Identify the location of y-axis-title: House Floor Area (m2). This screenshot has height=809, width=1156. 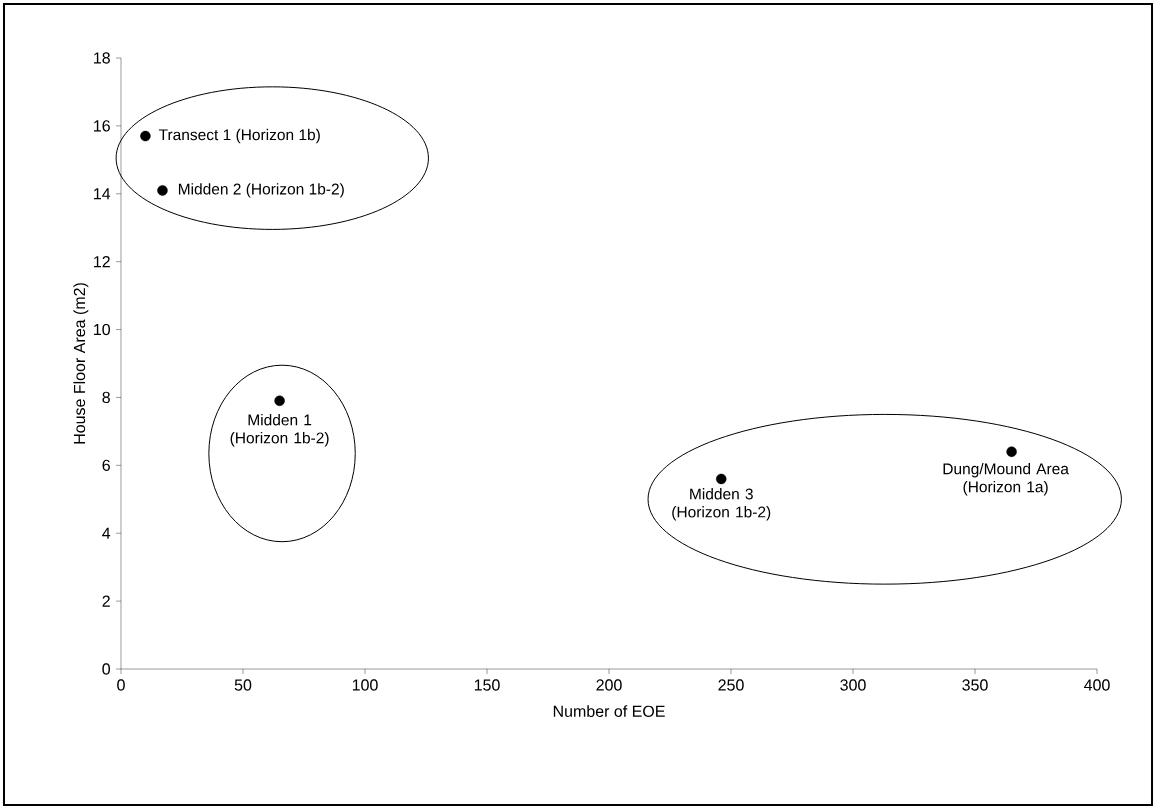
(81, 363).